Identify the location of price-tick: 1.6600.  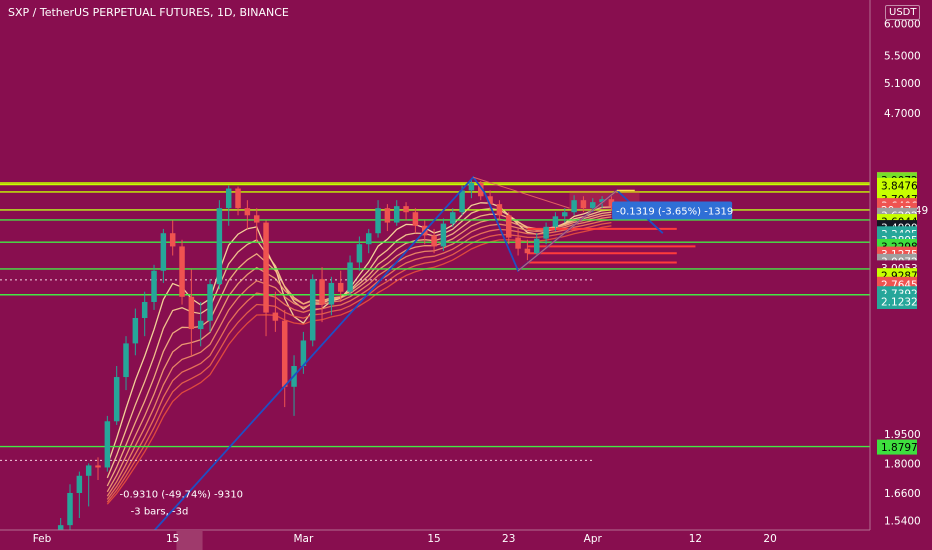
(902, 494).